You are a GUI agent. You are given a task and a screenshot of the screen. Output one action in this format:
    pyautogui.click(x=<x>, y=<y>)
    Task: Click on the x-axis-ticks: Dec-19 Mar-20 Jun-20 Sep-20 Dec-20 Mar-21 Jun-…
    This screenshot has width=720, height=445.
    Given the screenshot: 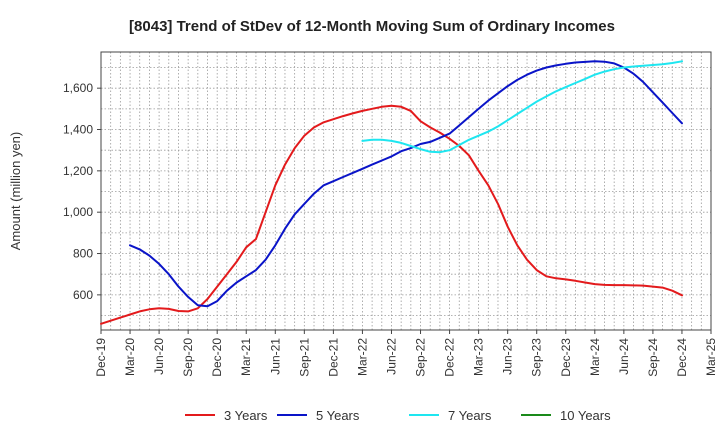 What is the action you would take?
    pyautogui.click(x=406, y=353)
    